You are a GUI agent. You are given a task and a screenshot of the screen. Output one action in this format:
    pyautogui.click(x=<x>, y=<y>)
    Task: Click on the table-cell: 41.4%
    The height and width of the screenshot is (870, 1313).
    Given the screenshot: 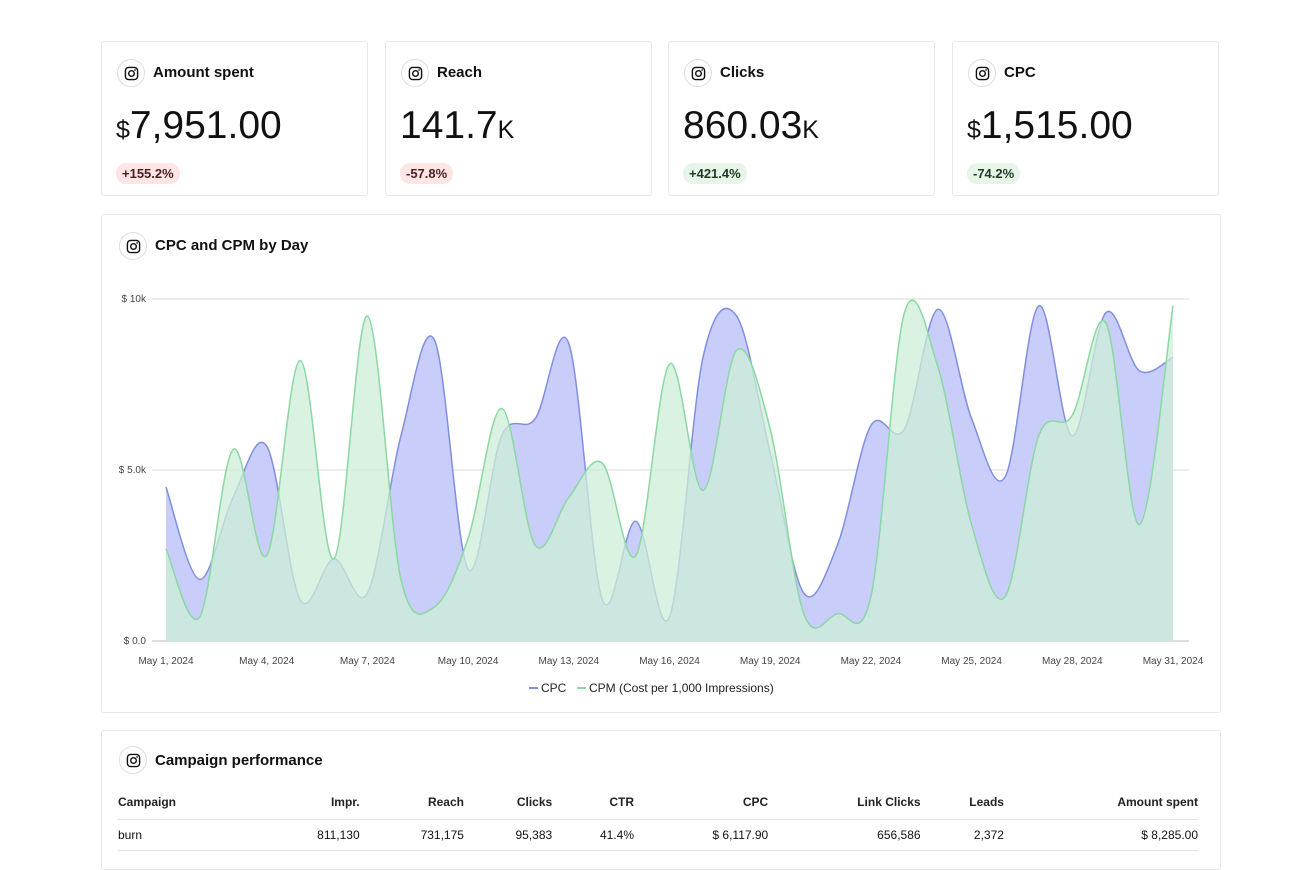 What is the action you would take?
    pyautogui.click(x=593, y=835)
    